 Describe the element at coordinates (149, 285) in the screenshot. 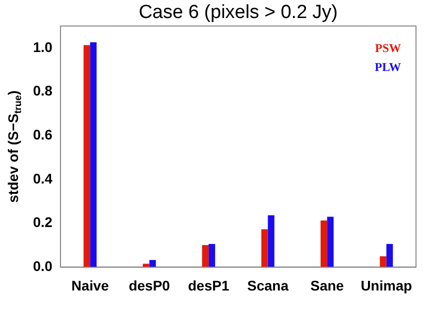

I see `x-tick-label: desP0` at that location.